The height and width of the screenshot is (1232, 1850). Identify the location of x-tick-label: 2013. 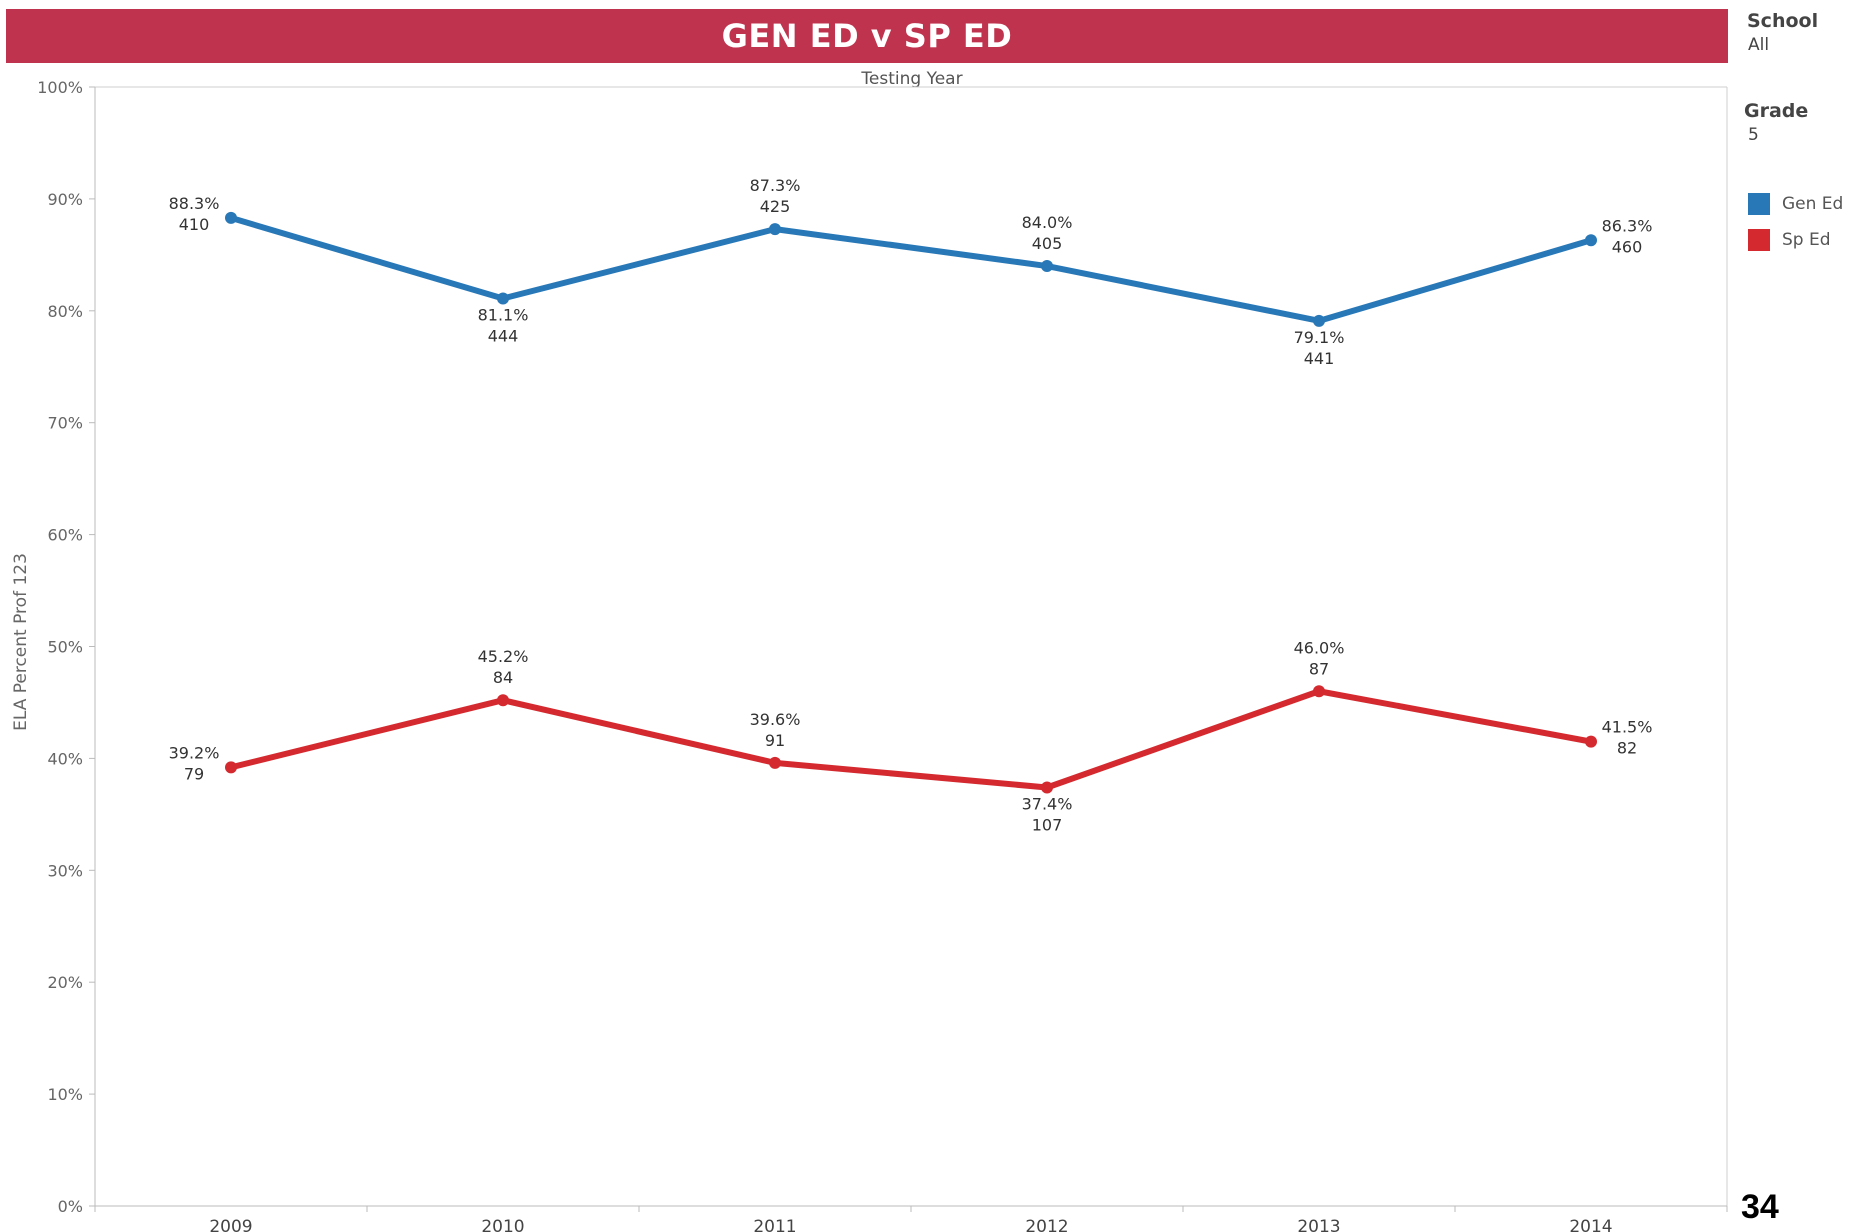
(1318, 1224).